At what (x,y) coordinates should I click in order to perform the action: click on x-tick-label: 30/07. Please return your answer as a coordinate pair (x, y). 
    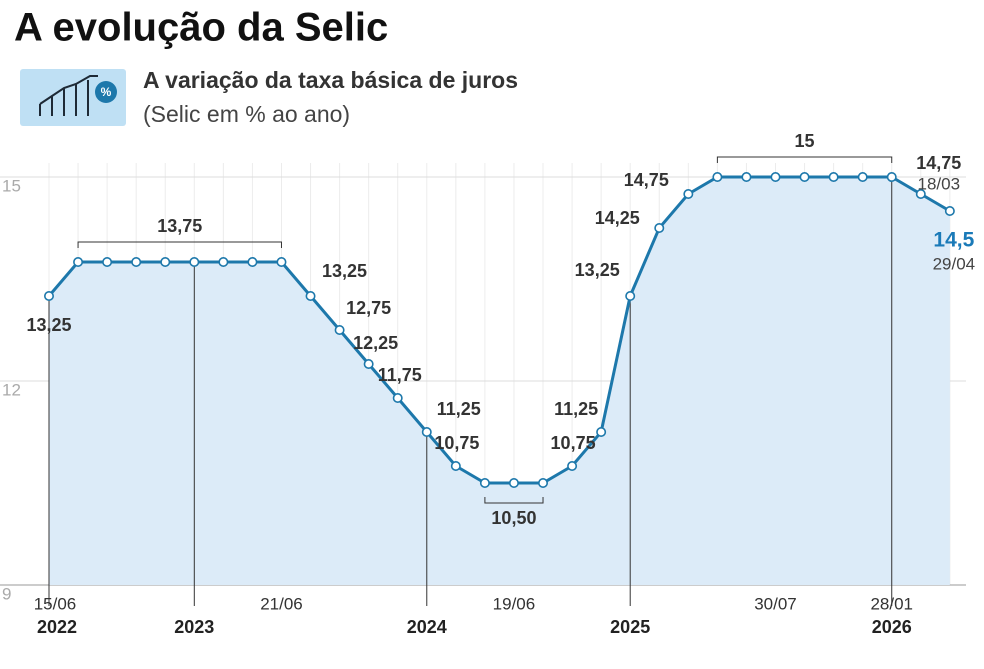
    Looking at the image, I should click on (775, 603).